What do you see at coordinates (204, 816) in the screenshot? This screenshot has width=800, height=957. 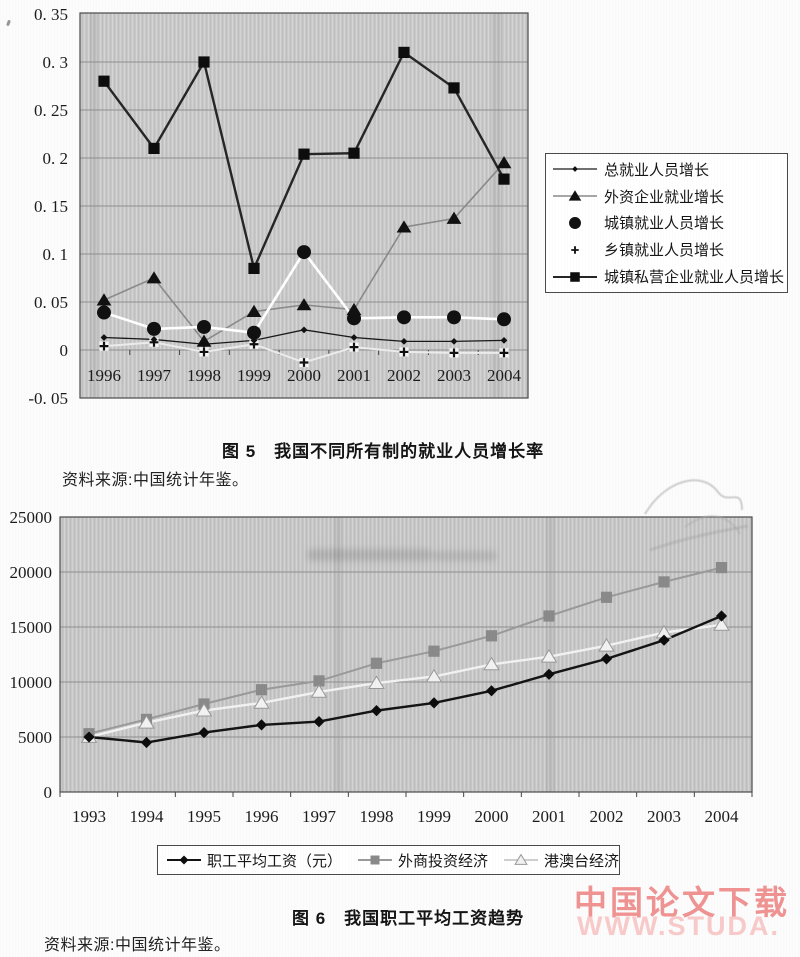 I see `x-tick-label: 1995` at bounding box center [204, 816].